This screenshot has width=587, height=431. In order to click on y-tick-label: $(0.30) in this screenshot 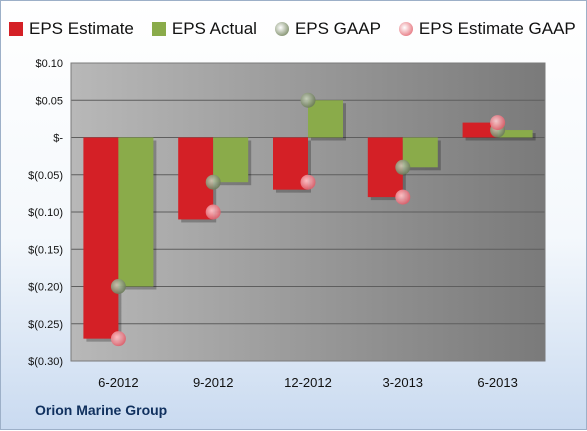, I will do `click(45, 362)`.